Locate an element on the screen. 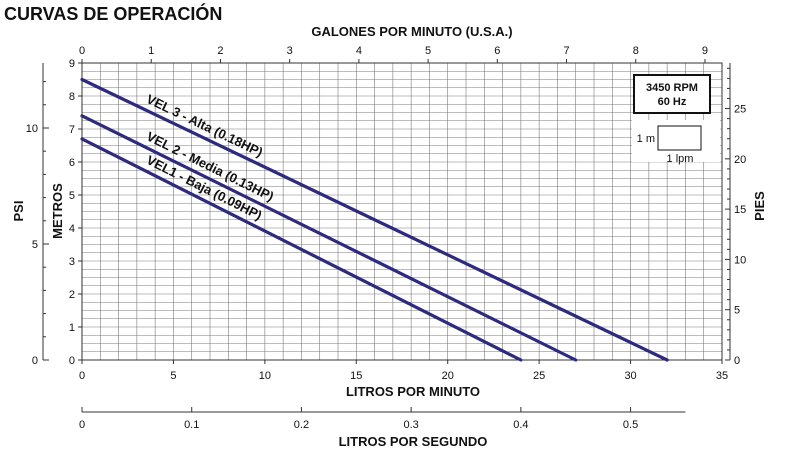 The image size is (788, 454). x-tick-label: 20 is located at coordinates (448, 376).